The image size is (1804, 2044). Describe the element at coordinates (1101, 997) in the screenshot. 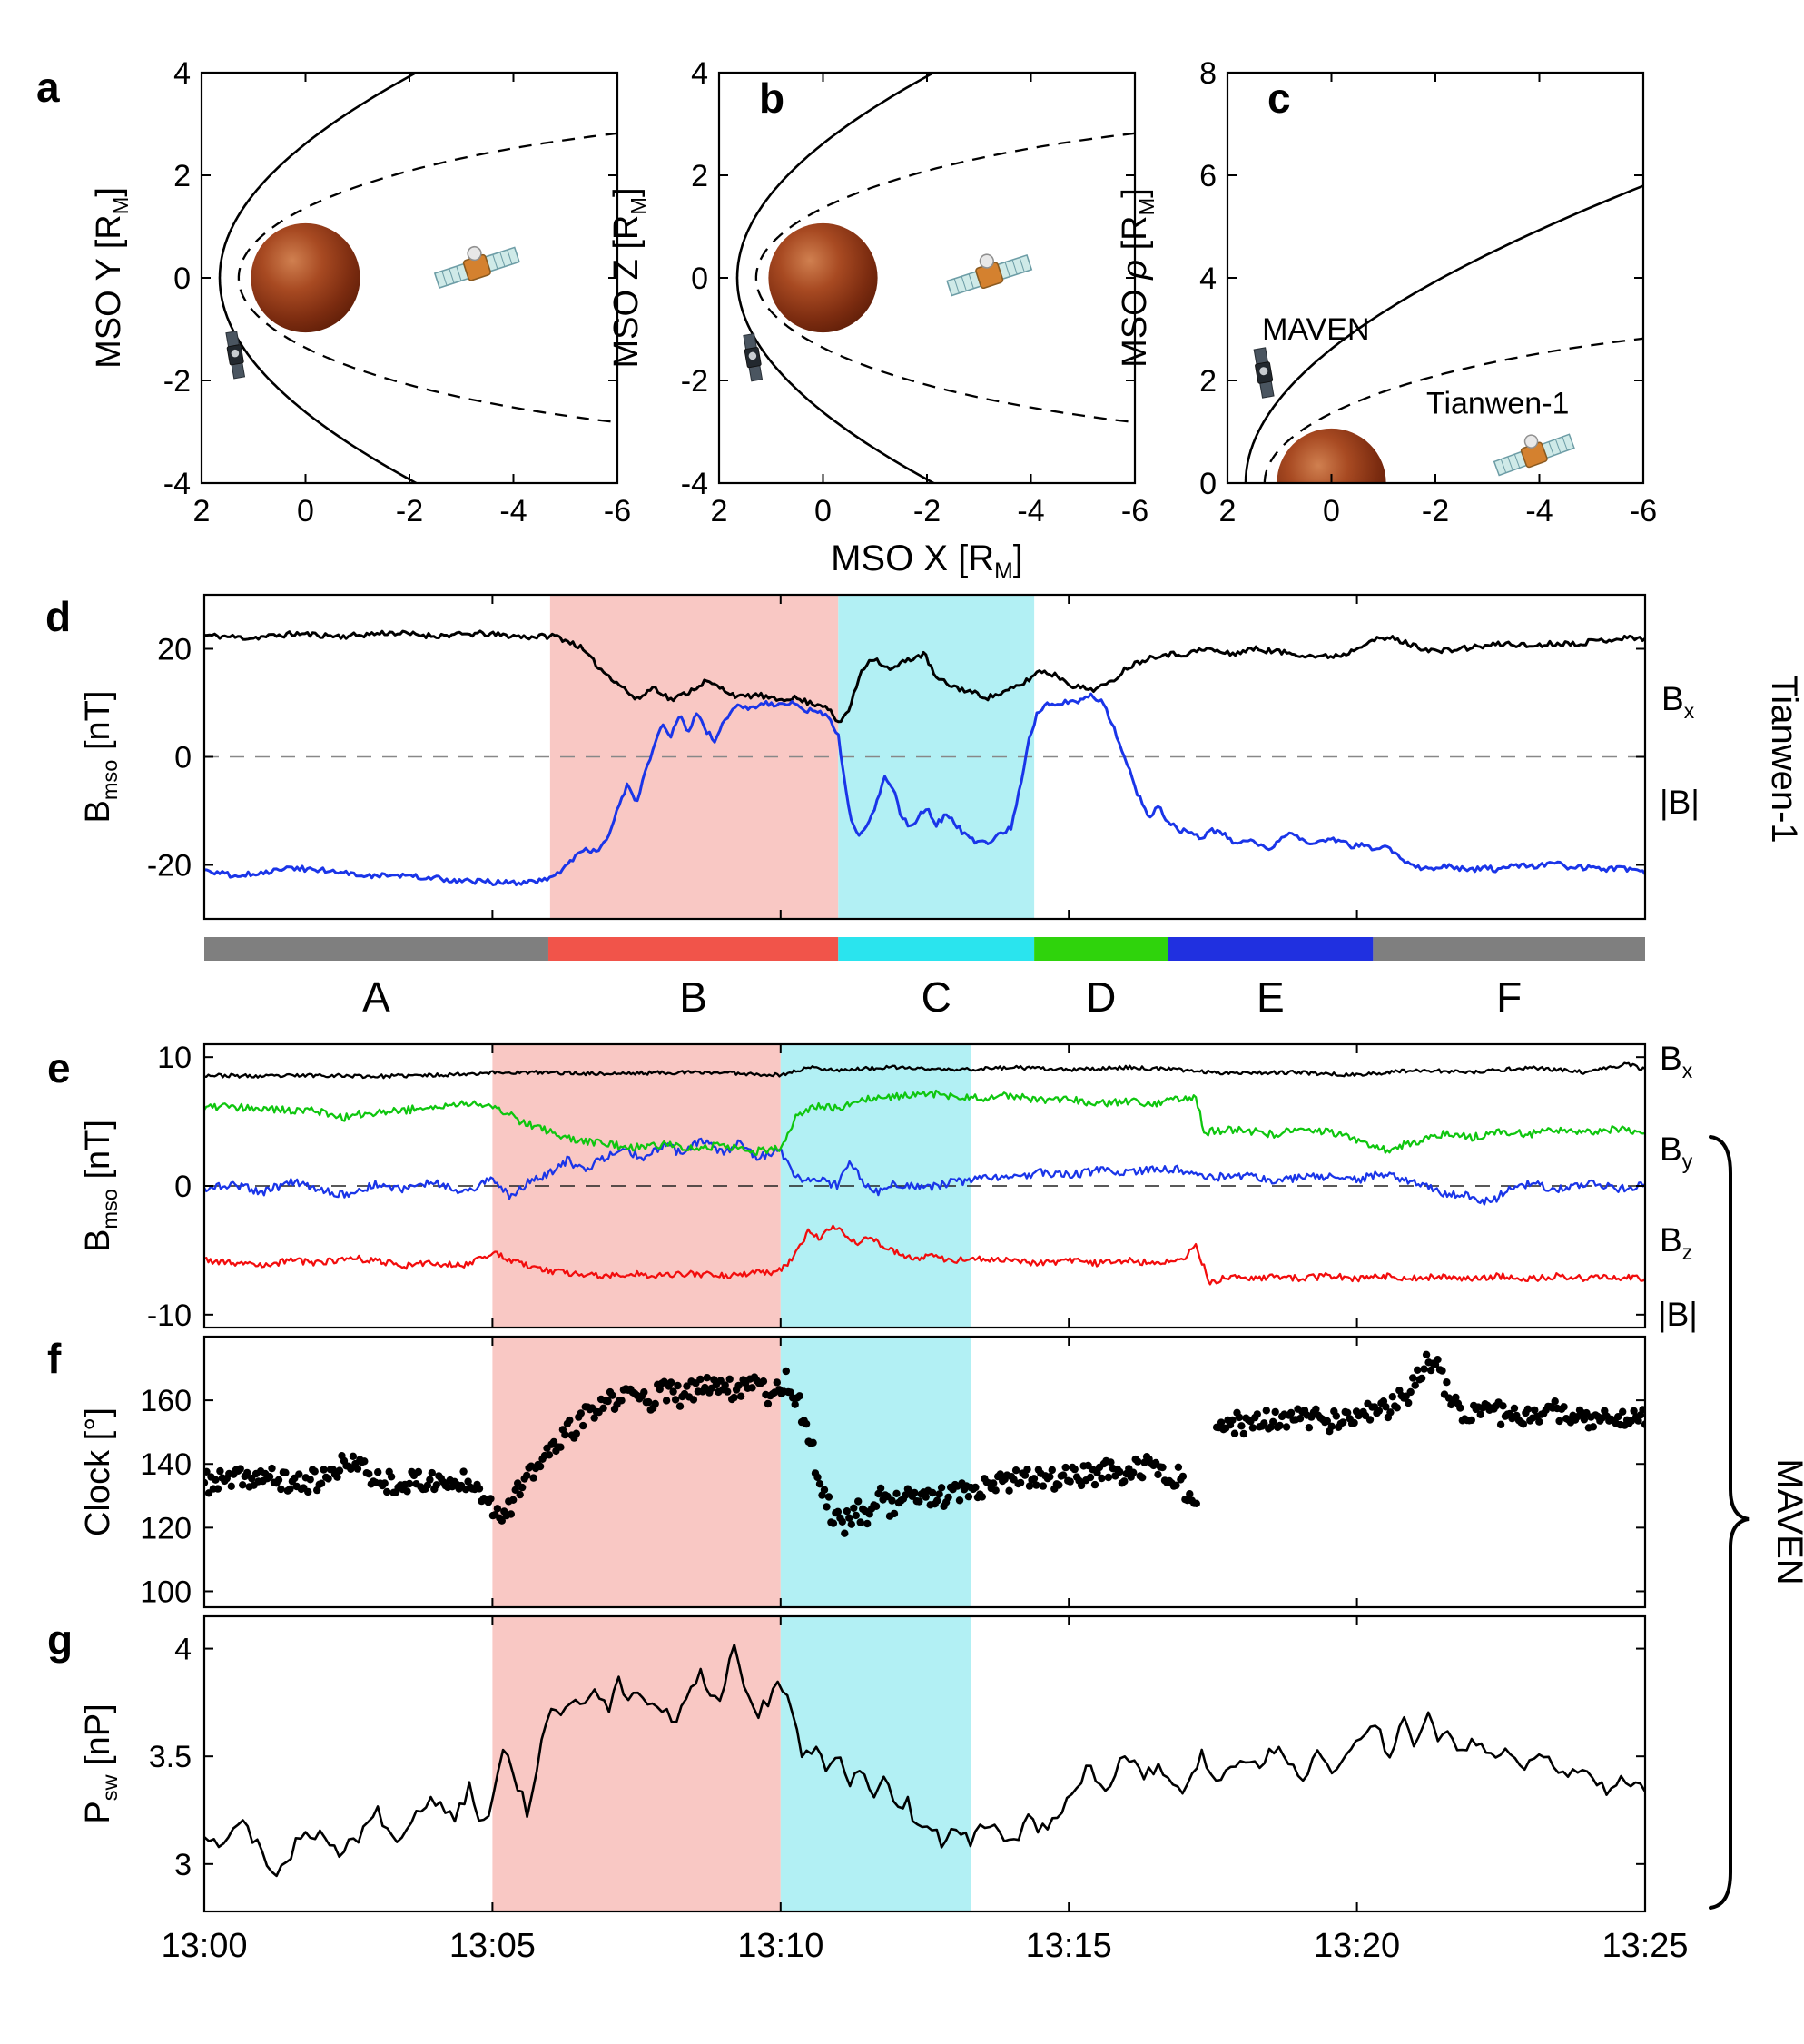

I see `segment-label-D: D` at that location.